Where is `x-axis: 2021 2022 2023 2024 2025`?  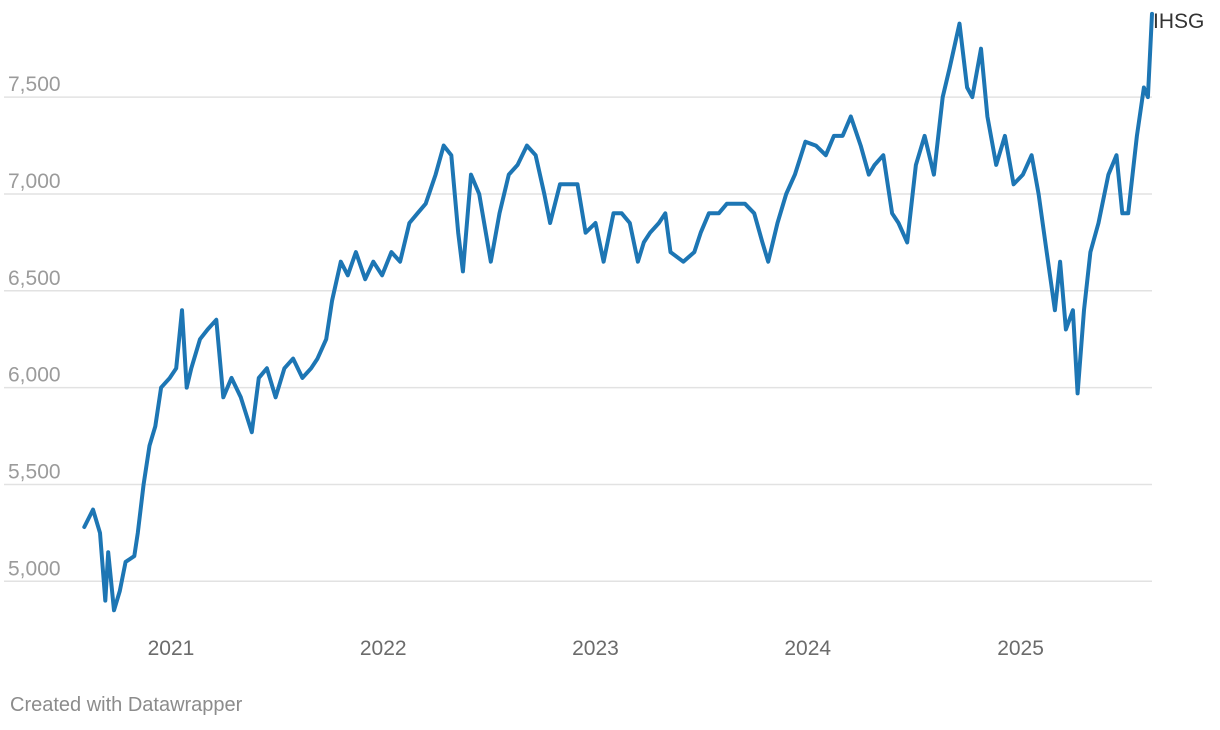
x-axis: 2021 2022 2023 2024 2025 is located at coordinates (596, 648).